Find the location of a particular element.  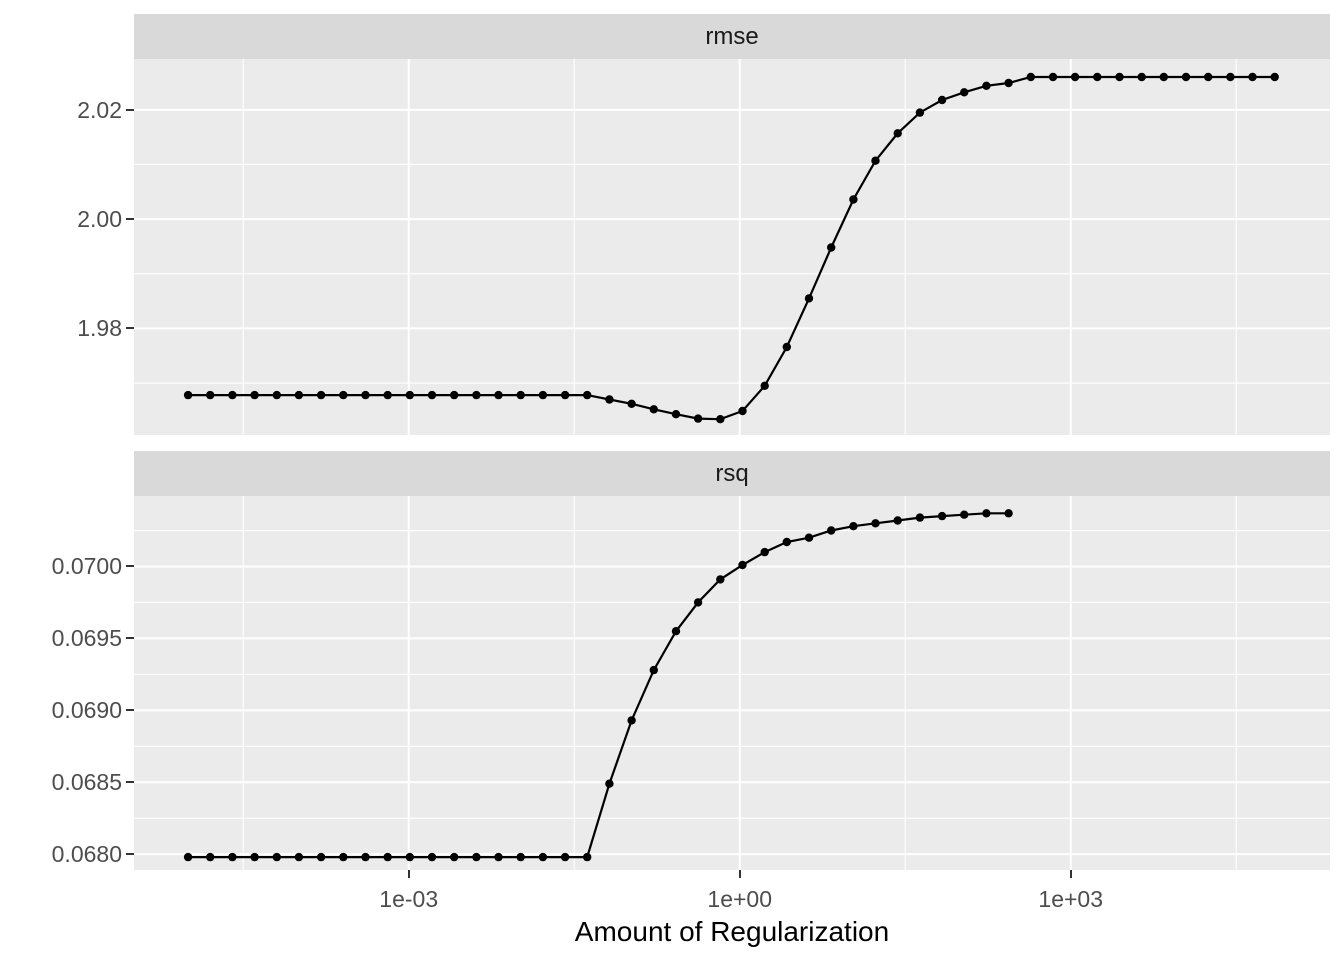

facet-strip-rsq: rsq is located at coordinates (732, 473).